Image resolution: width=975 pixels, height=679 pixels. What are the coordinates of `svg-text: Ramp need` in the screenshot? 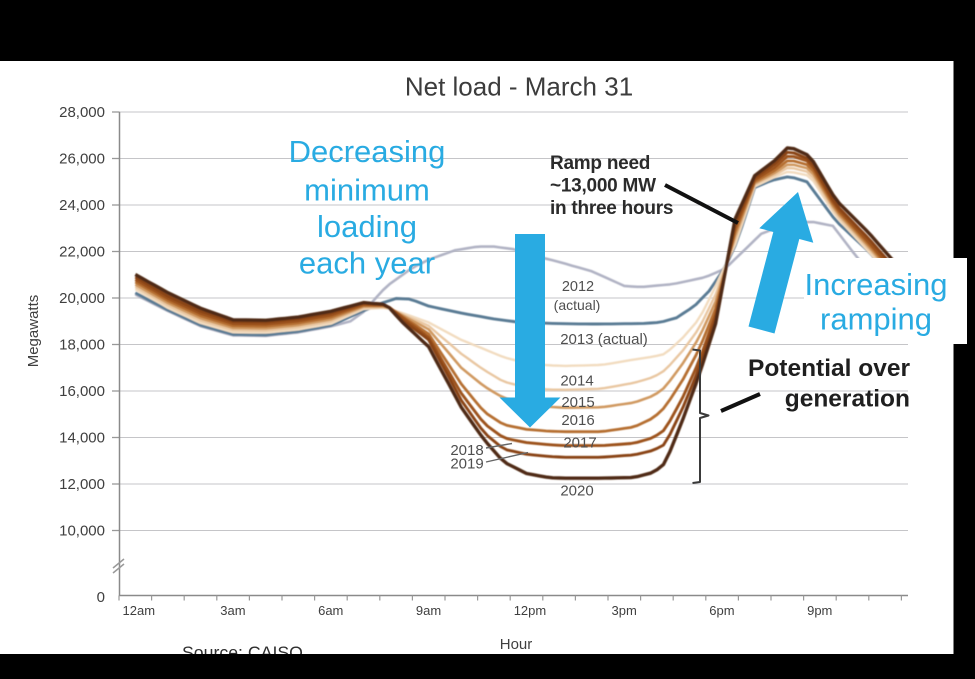 It's located at (600, 163).